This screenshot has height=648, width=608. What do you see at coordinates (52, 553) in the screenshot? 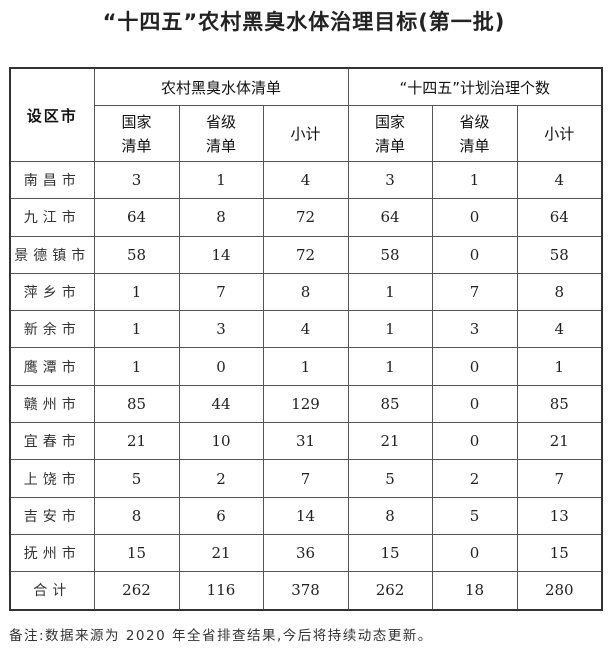
I see `city-cell: 抚州市` at bounding box center [52, 553].